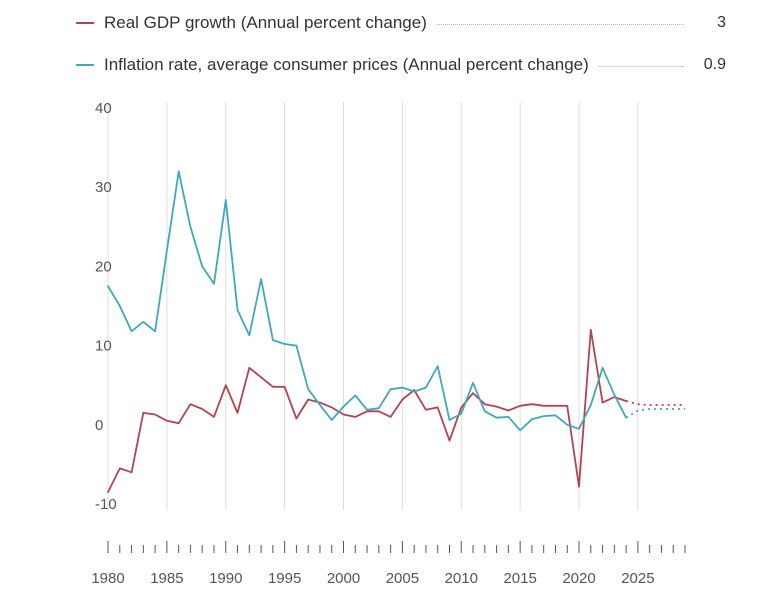 This screenshot has height=600, width=765. I want to click on legend-leader-gdp, so click(560, 24).